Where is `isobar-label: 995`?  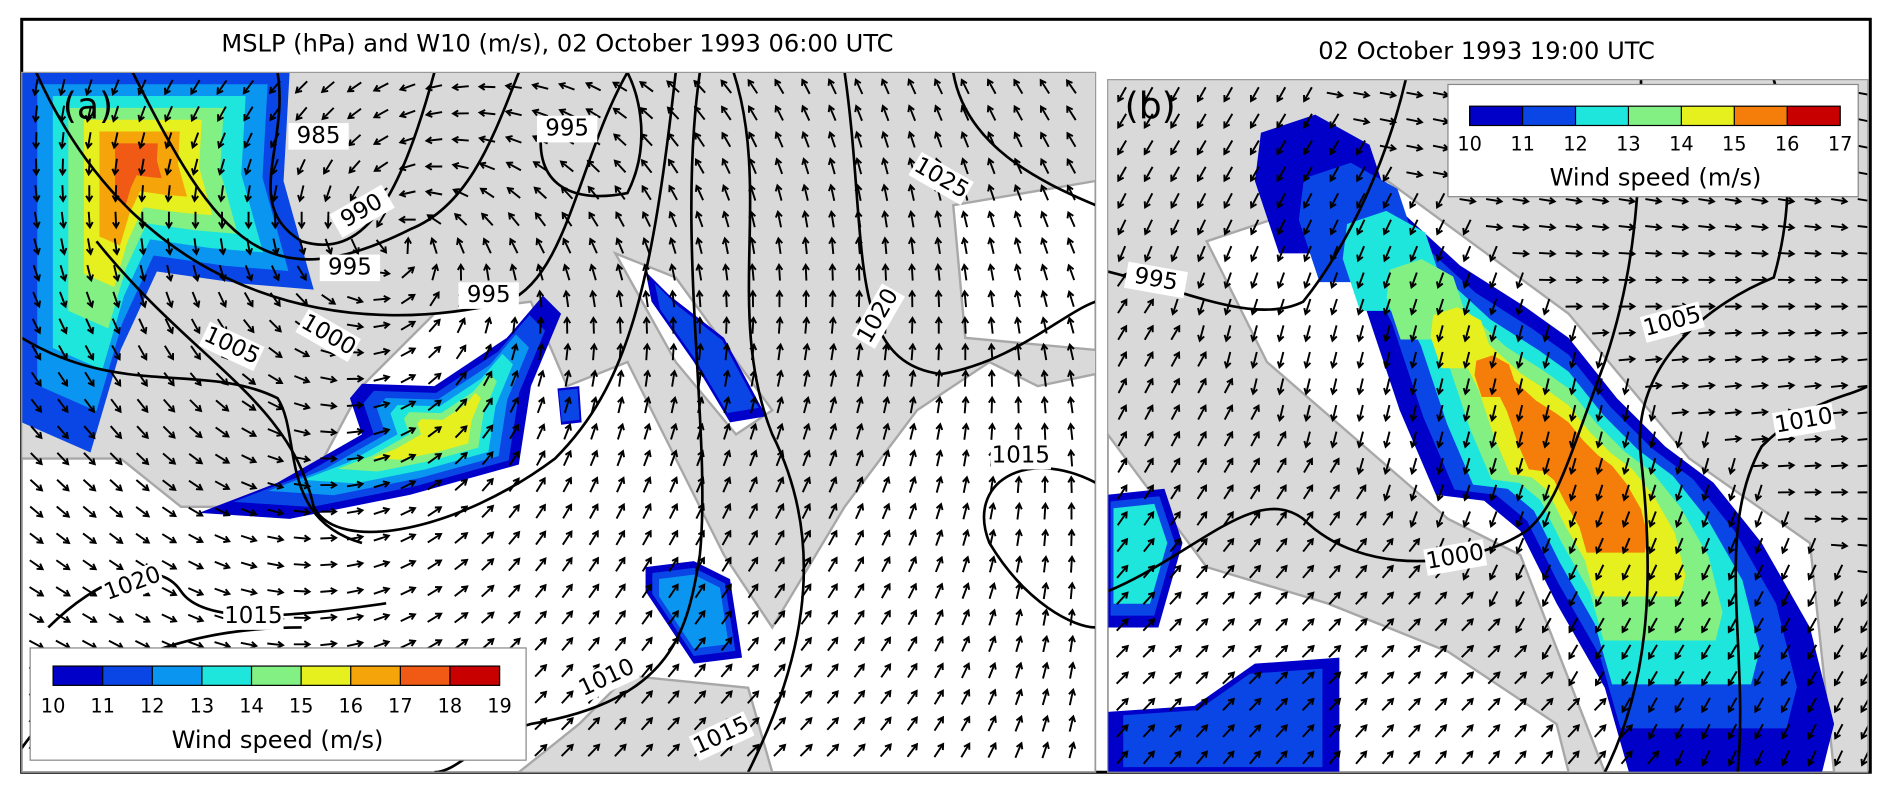
isobar-label: 995 is located at coordinates (489, 295).